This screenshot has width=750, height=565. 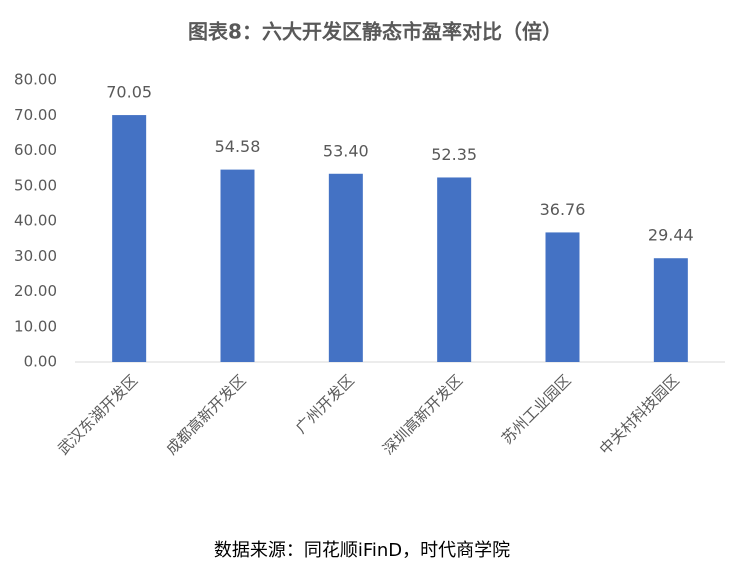 What do you see at coordinates (454, 154) in the screenshot?
I see `value-label: 52.35` at bounding box center [454, 154].